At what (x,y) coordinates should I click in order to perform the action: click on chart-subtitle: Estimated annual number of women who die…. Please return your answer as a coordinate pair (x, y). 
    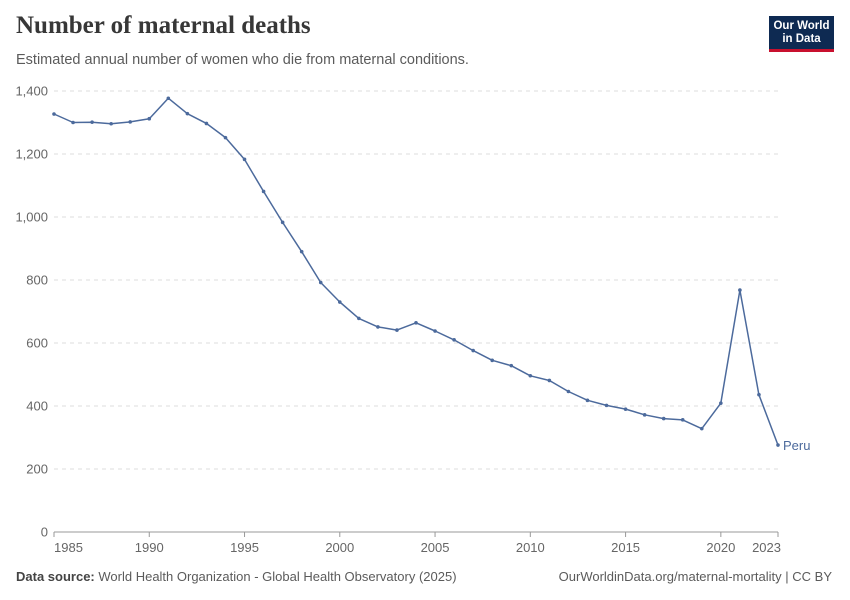
    Looking at the image, I should click on (242, 60).